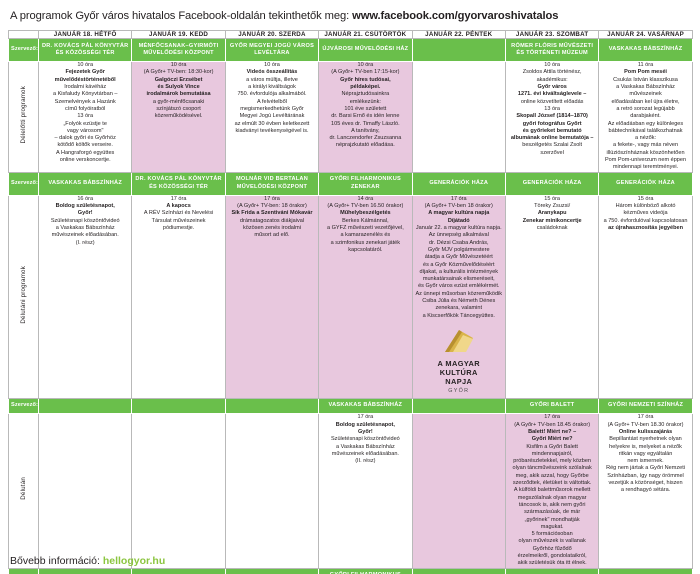 This screenshot has height=574, width=700. What do you see at coordinates (85, 183) in the screenshot?
I see `organiser-2-1: VASKAKAS BÁBSZÍNHÁZ` at bounding box center [85, 183].